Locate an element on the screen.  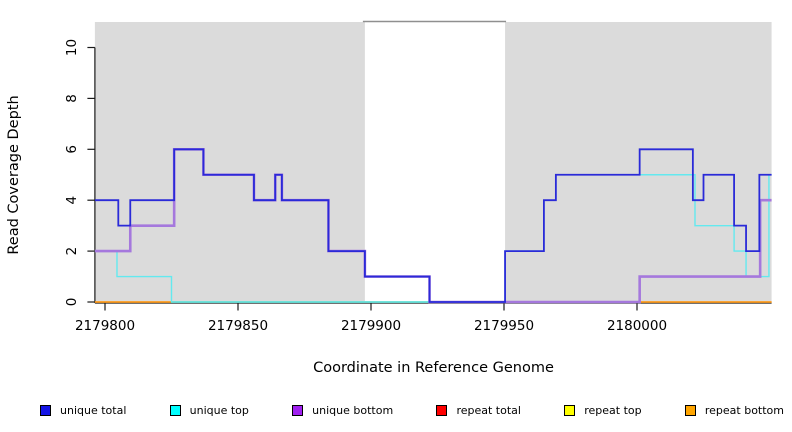
legend-label: unique top is located at coordinates (219, 410).